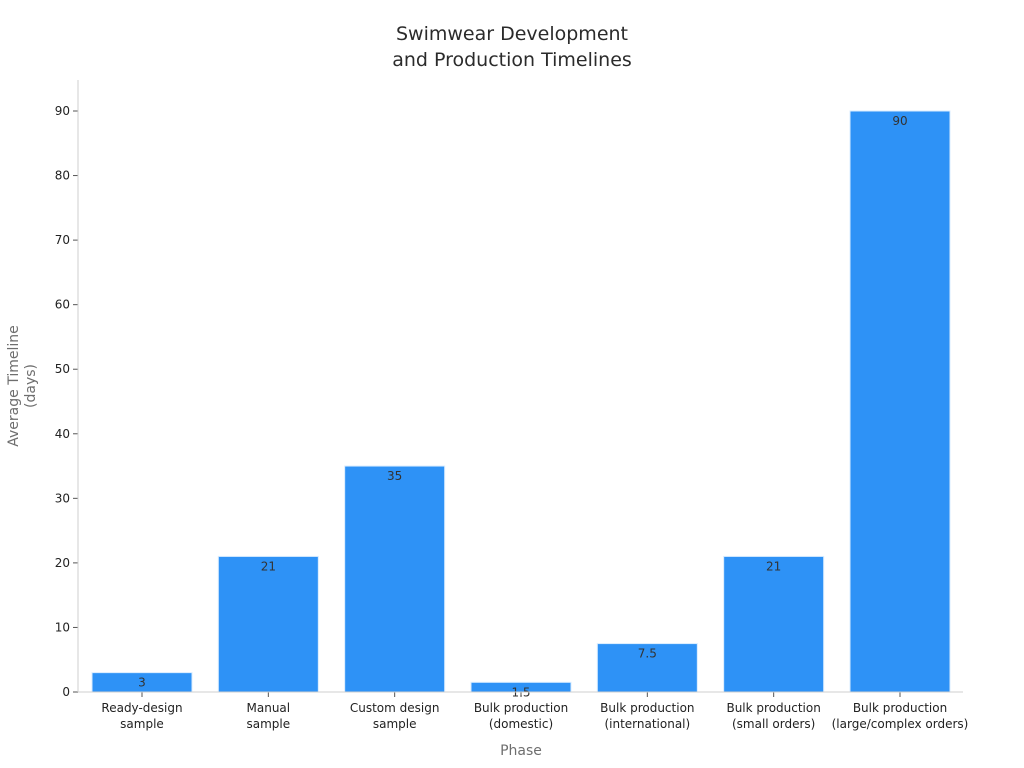 The width and height of the screenshot is (1024, 768). I want to click on y-tick-label: 80, so click(62, 176).